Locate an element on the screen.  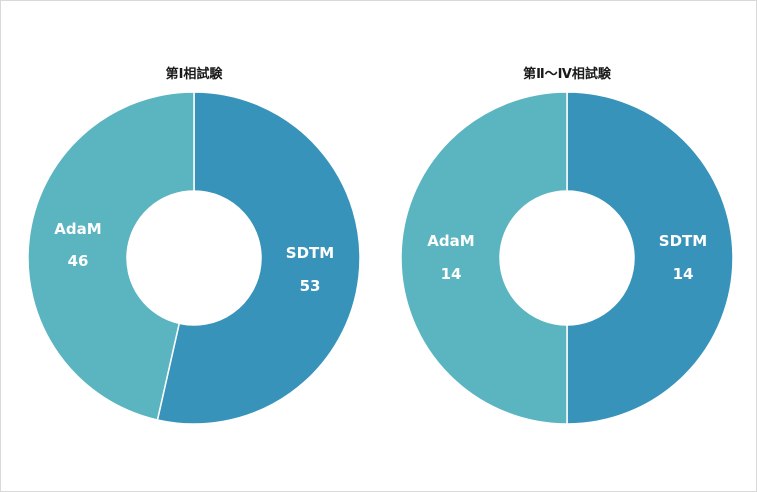
slice-value-adam: 46 is located at coordinates (78, 261).